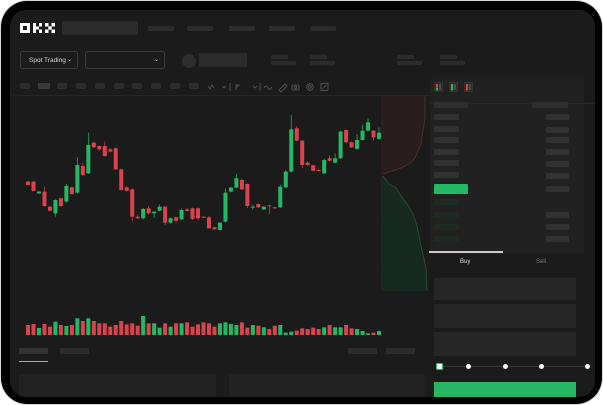 Image resolution: width=603 pixels, height=405 pixels. Describe the element at coordinates (505, 316) in the screenshot. I see `amount-input` at that location.